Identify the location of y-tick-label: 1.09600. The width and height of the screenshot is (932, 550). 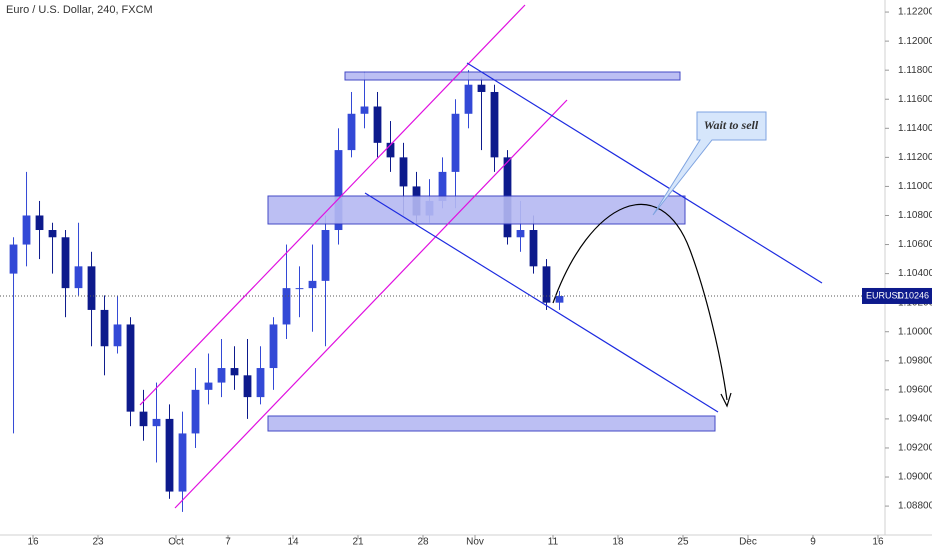
(915, 389).